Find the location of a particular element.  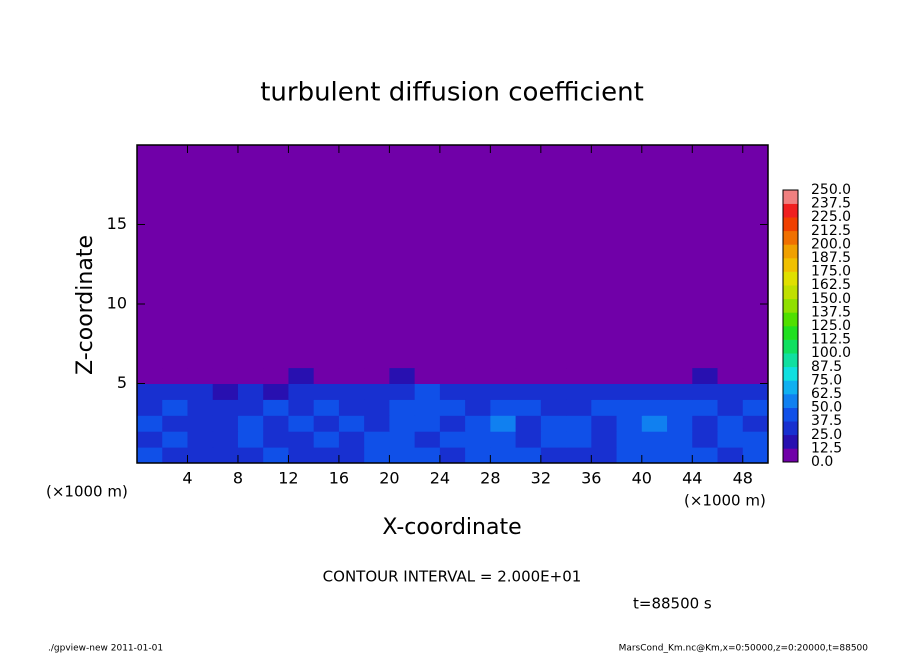

colorbar-label: 212.5 is located at coordinates (831, 231).